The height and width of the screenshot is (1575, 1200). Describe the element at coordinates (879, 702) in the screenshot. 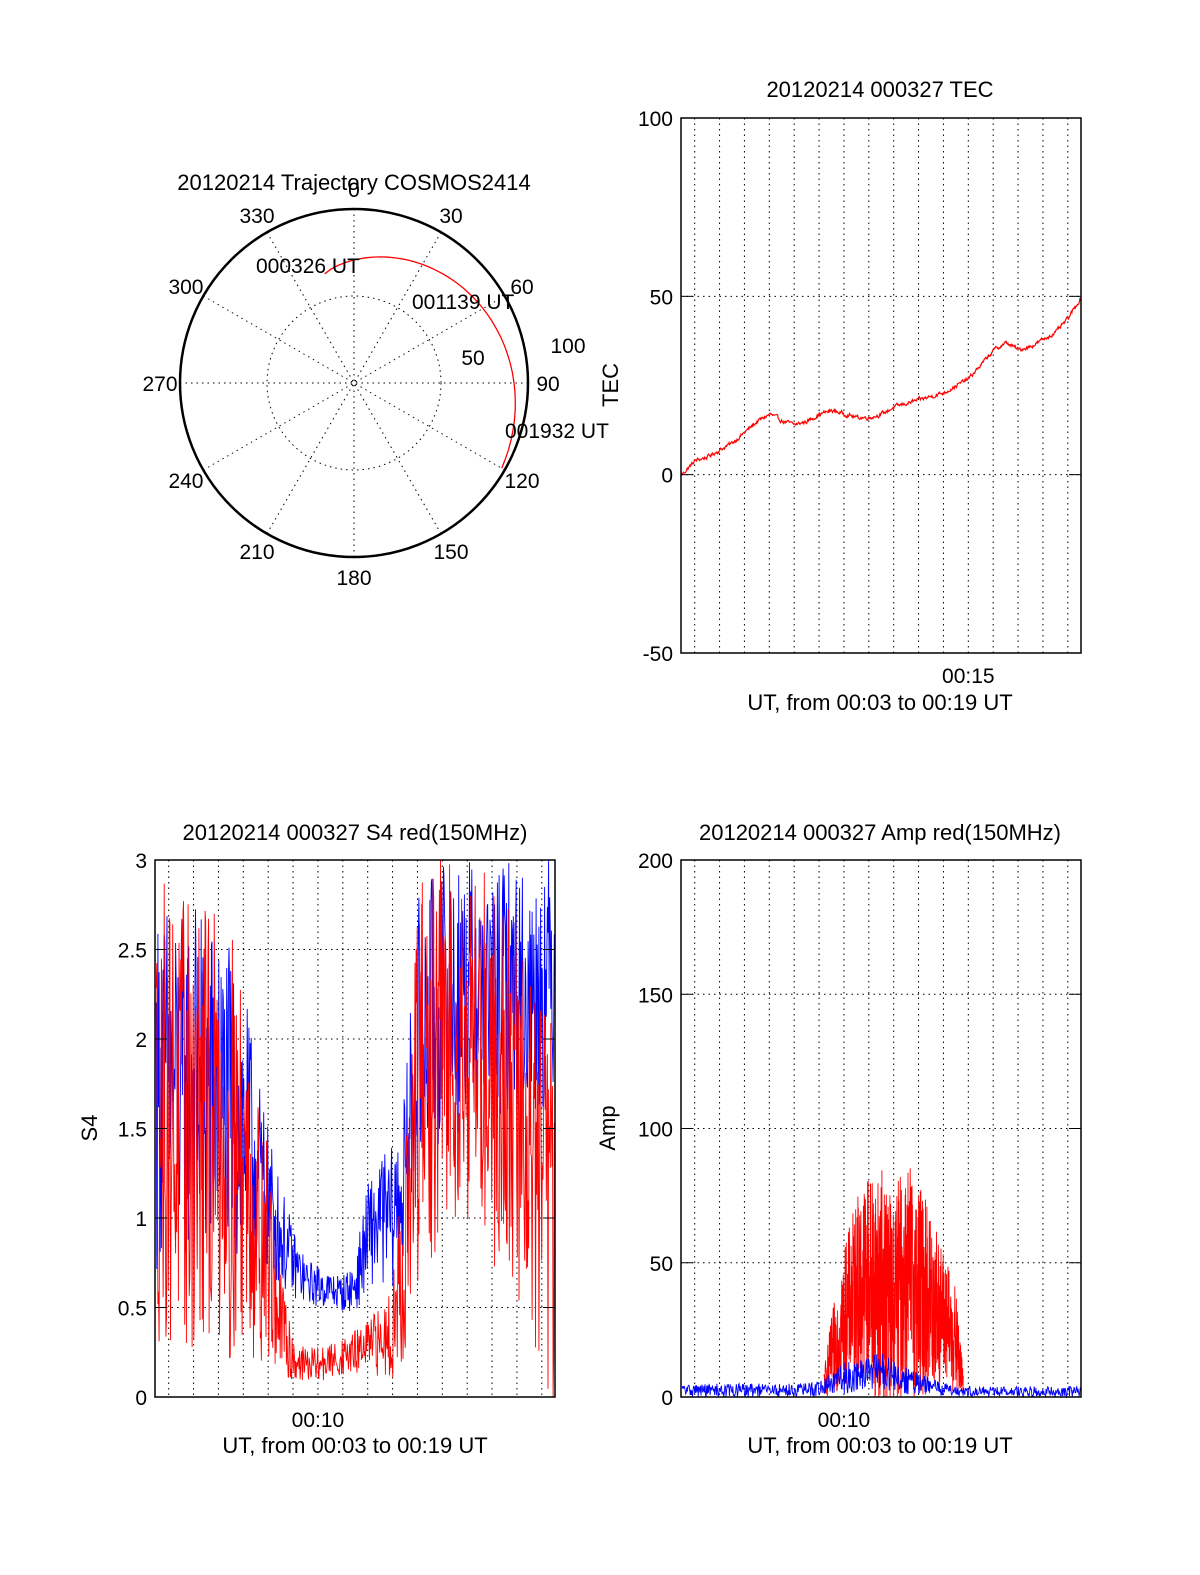

I see `tec-xlabel: UT, from 00:03 to 00:19 UT` at that location.